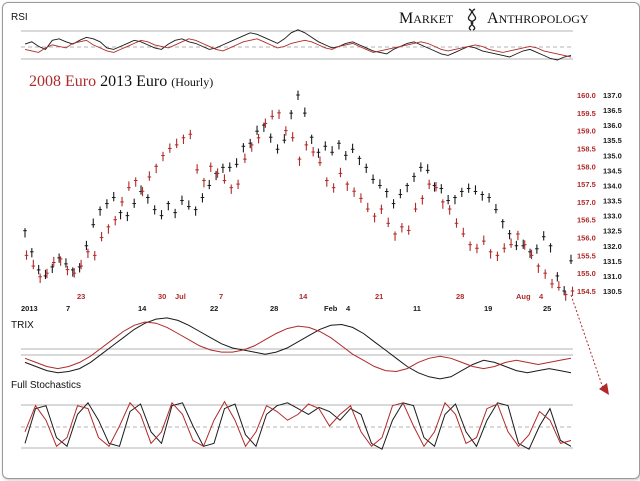  I want to click on trix-label: TRIX, so click(22, 325).